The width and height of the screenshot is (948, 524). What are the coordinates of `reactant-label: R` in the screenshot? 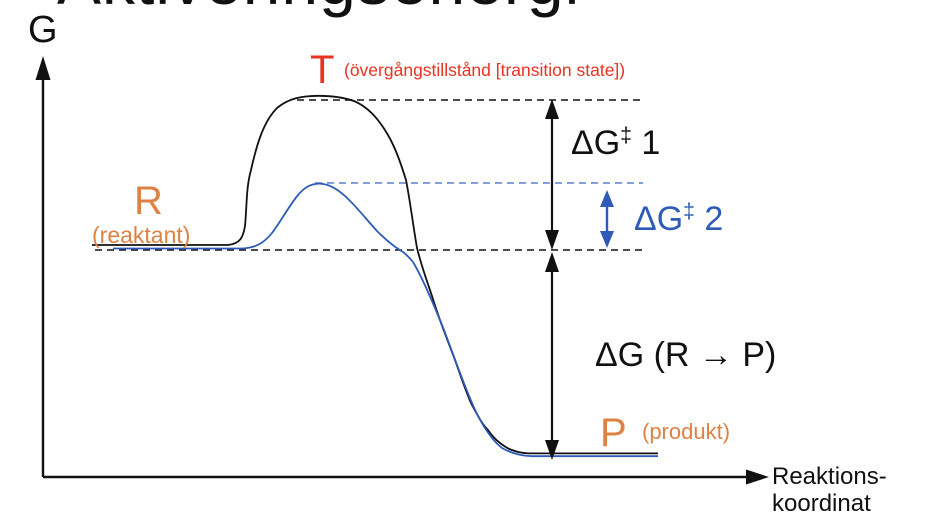 It's located at (148, 201).